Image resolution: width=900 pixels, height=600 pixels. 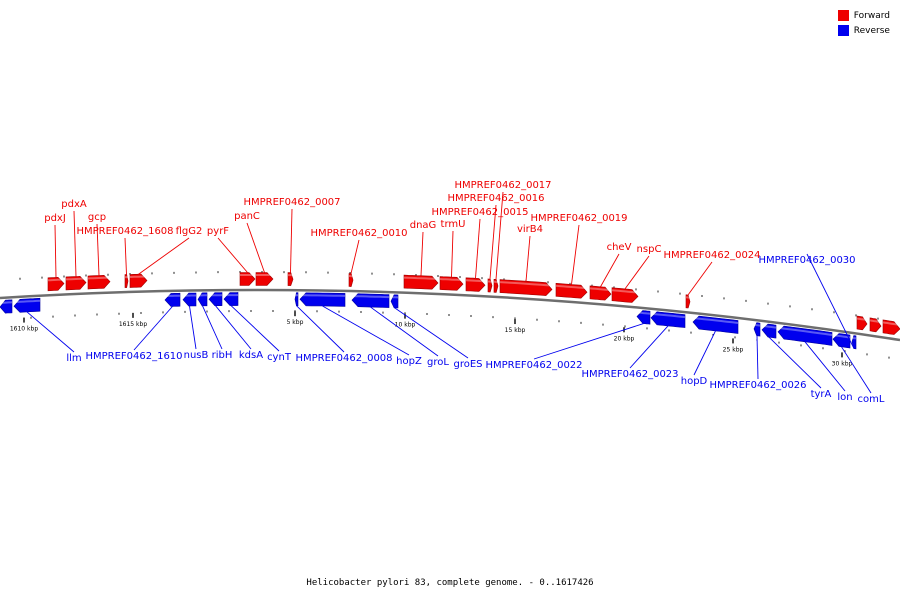 What do you see at coordinates (164, 256) in the screenshot?
I see `forward-gene-flgg2-leader` at bounding box center [164, 256].